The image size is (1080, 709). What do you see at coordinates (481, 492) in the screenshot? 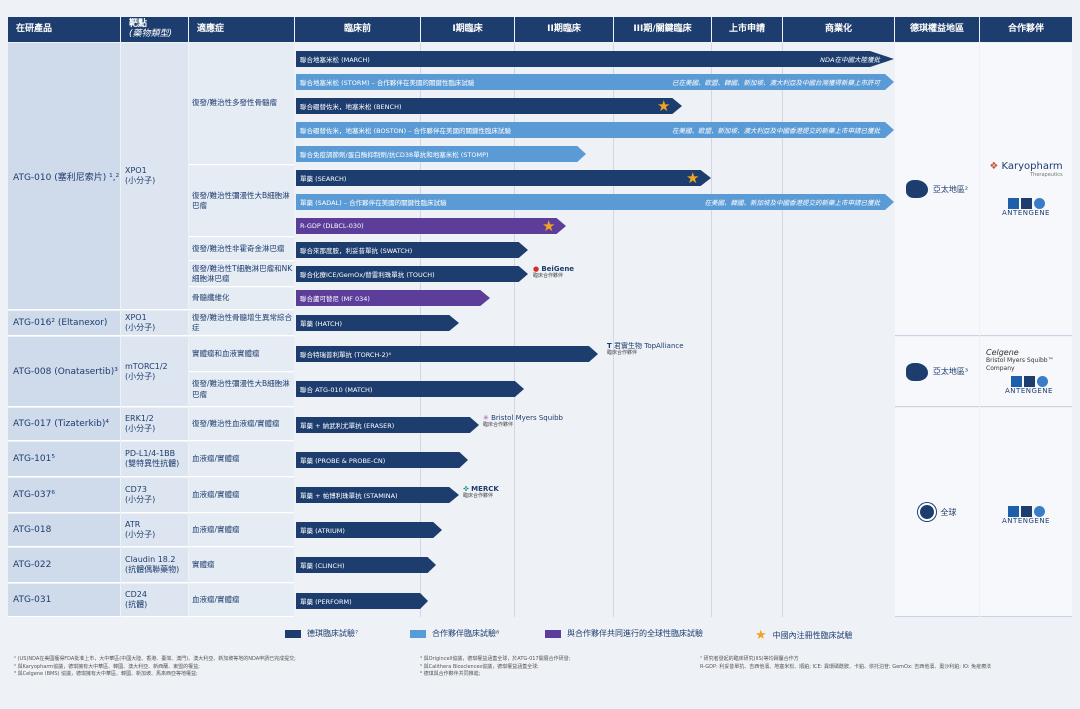
I see `merck-logo: ✜ MERCK 臨床合作夥伴` at bounding box center [481, 492].